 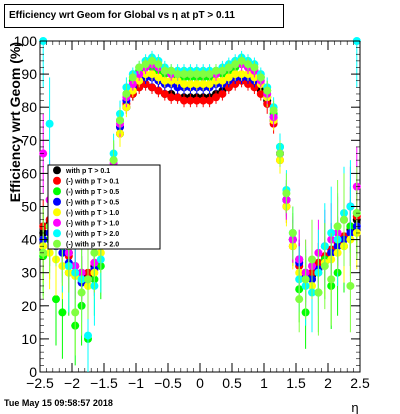 I want to click on y-tick-label: 0, so click(x=33, y=372).